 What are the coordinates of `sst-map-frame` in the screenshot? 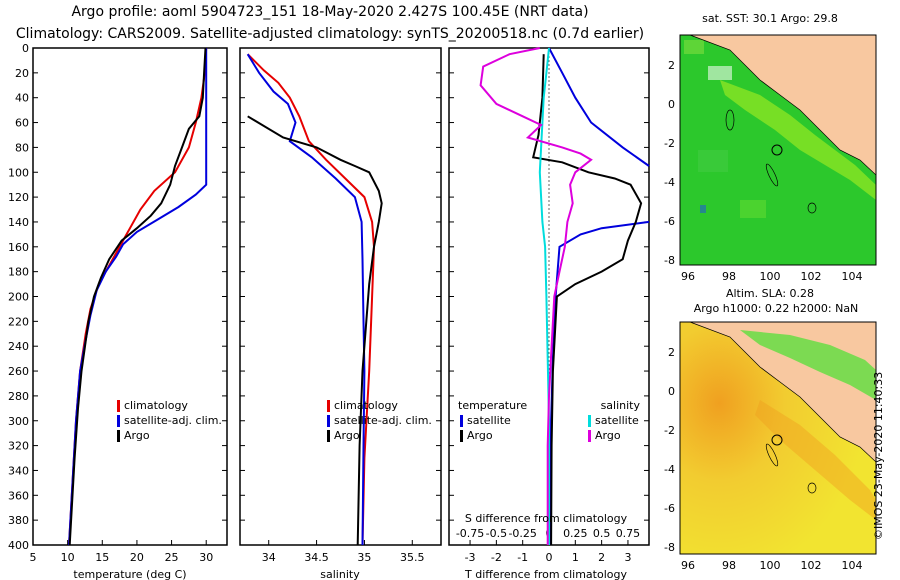 It's located at (778, 150).